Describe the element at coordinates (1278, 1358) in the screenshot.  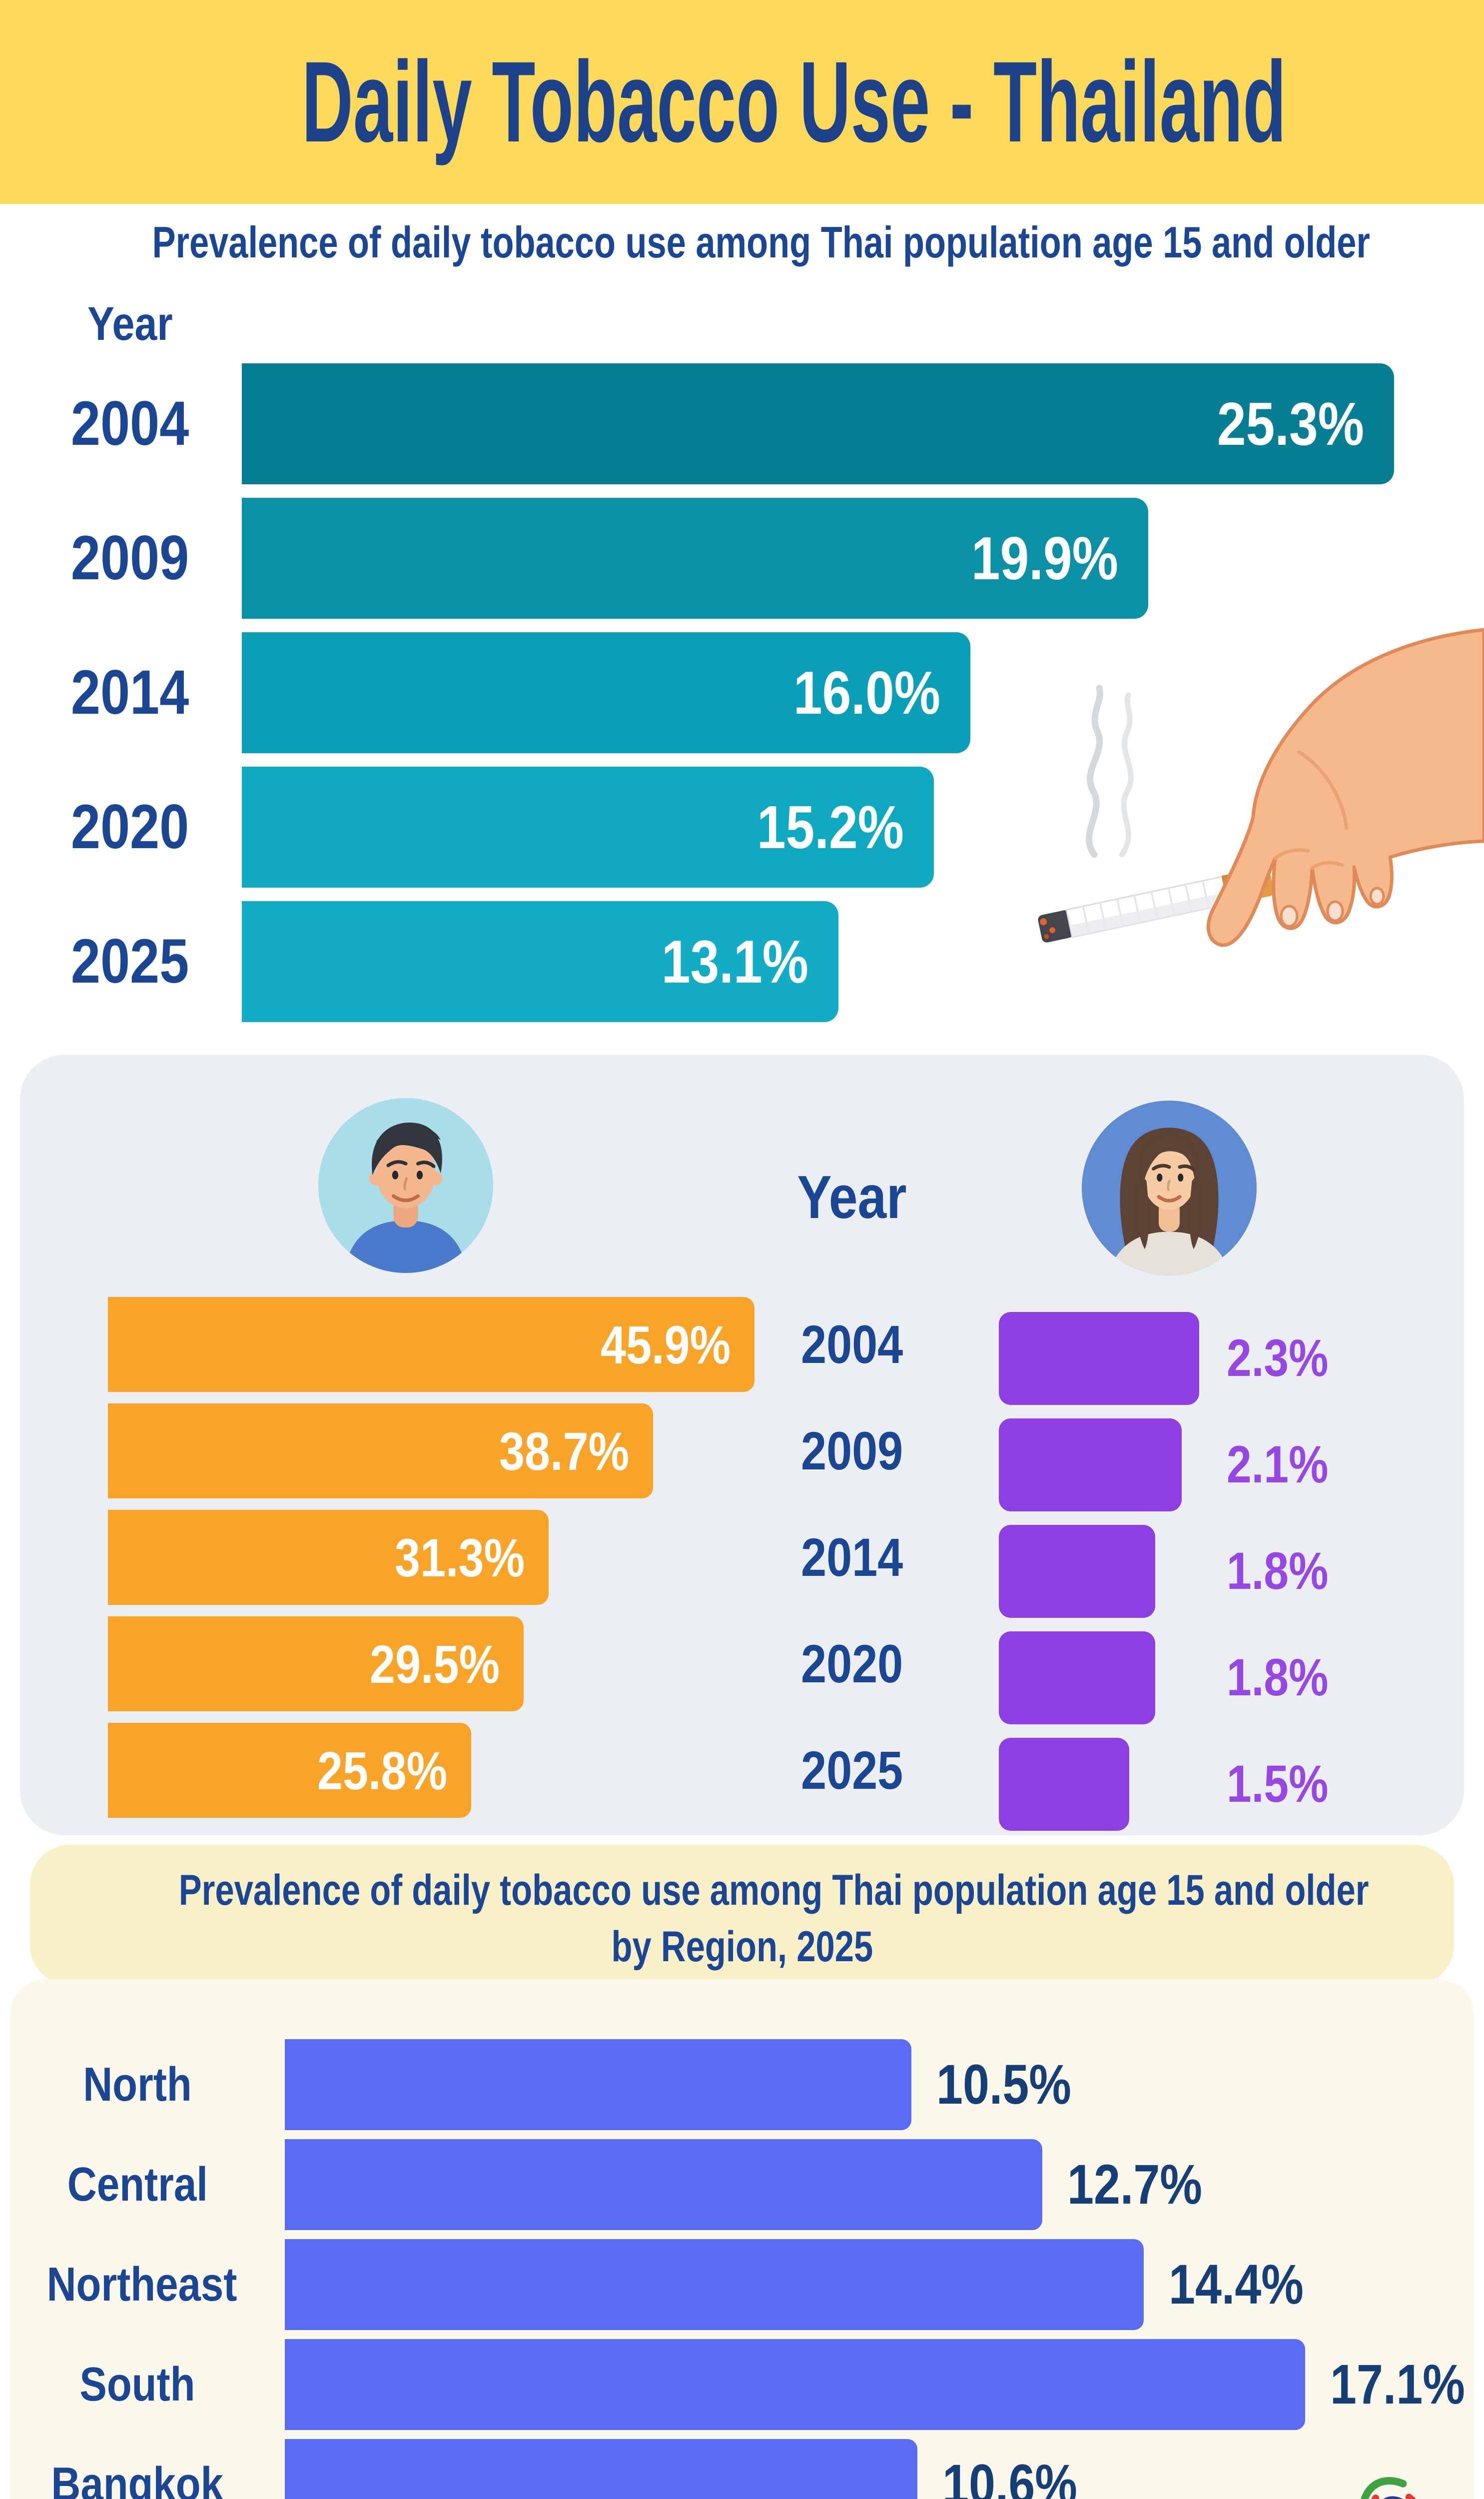
I see `female-bar-value: 2.3%` at that location.